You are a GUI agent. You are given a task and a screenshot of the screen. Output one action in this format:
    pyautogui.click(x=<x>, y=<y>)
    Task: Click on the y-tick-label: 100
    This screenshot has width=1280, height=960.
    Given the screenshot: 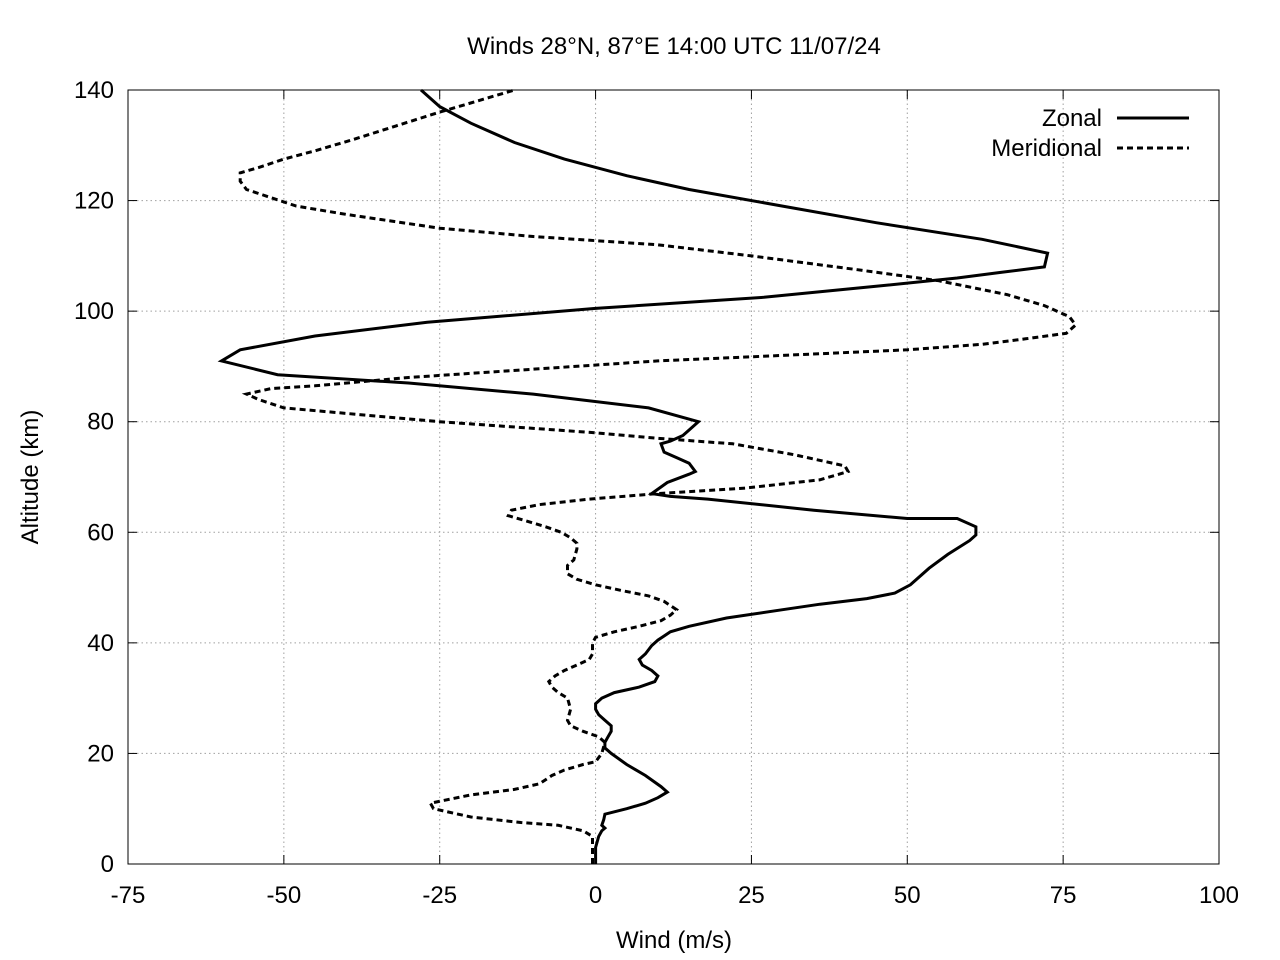 What is the action you would take?
    pyautogui.click(x=94, y=311)
    